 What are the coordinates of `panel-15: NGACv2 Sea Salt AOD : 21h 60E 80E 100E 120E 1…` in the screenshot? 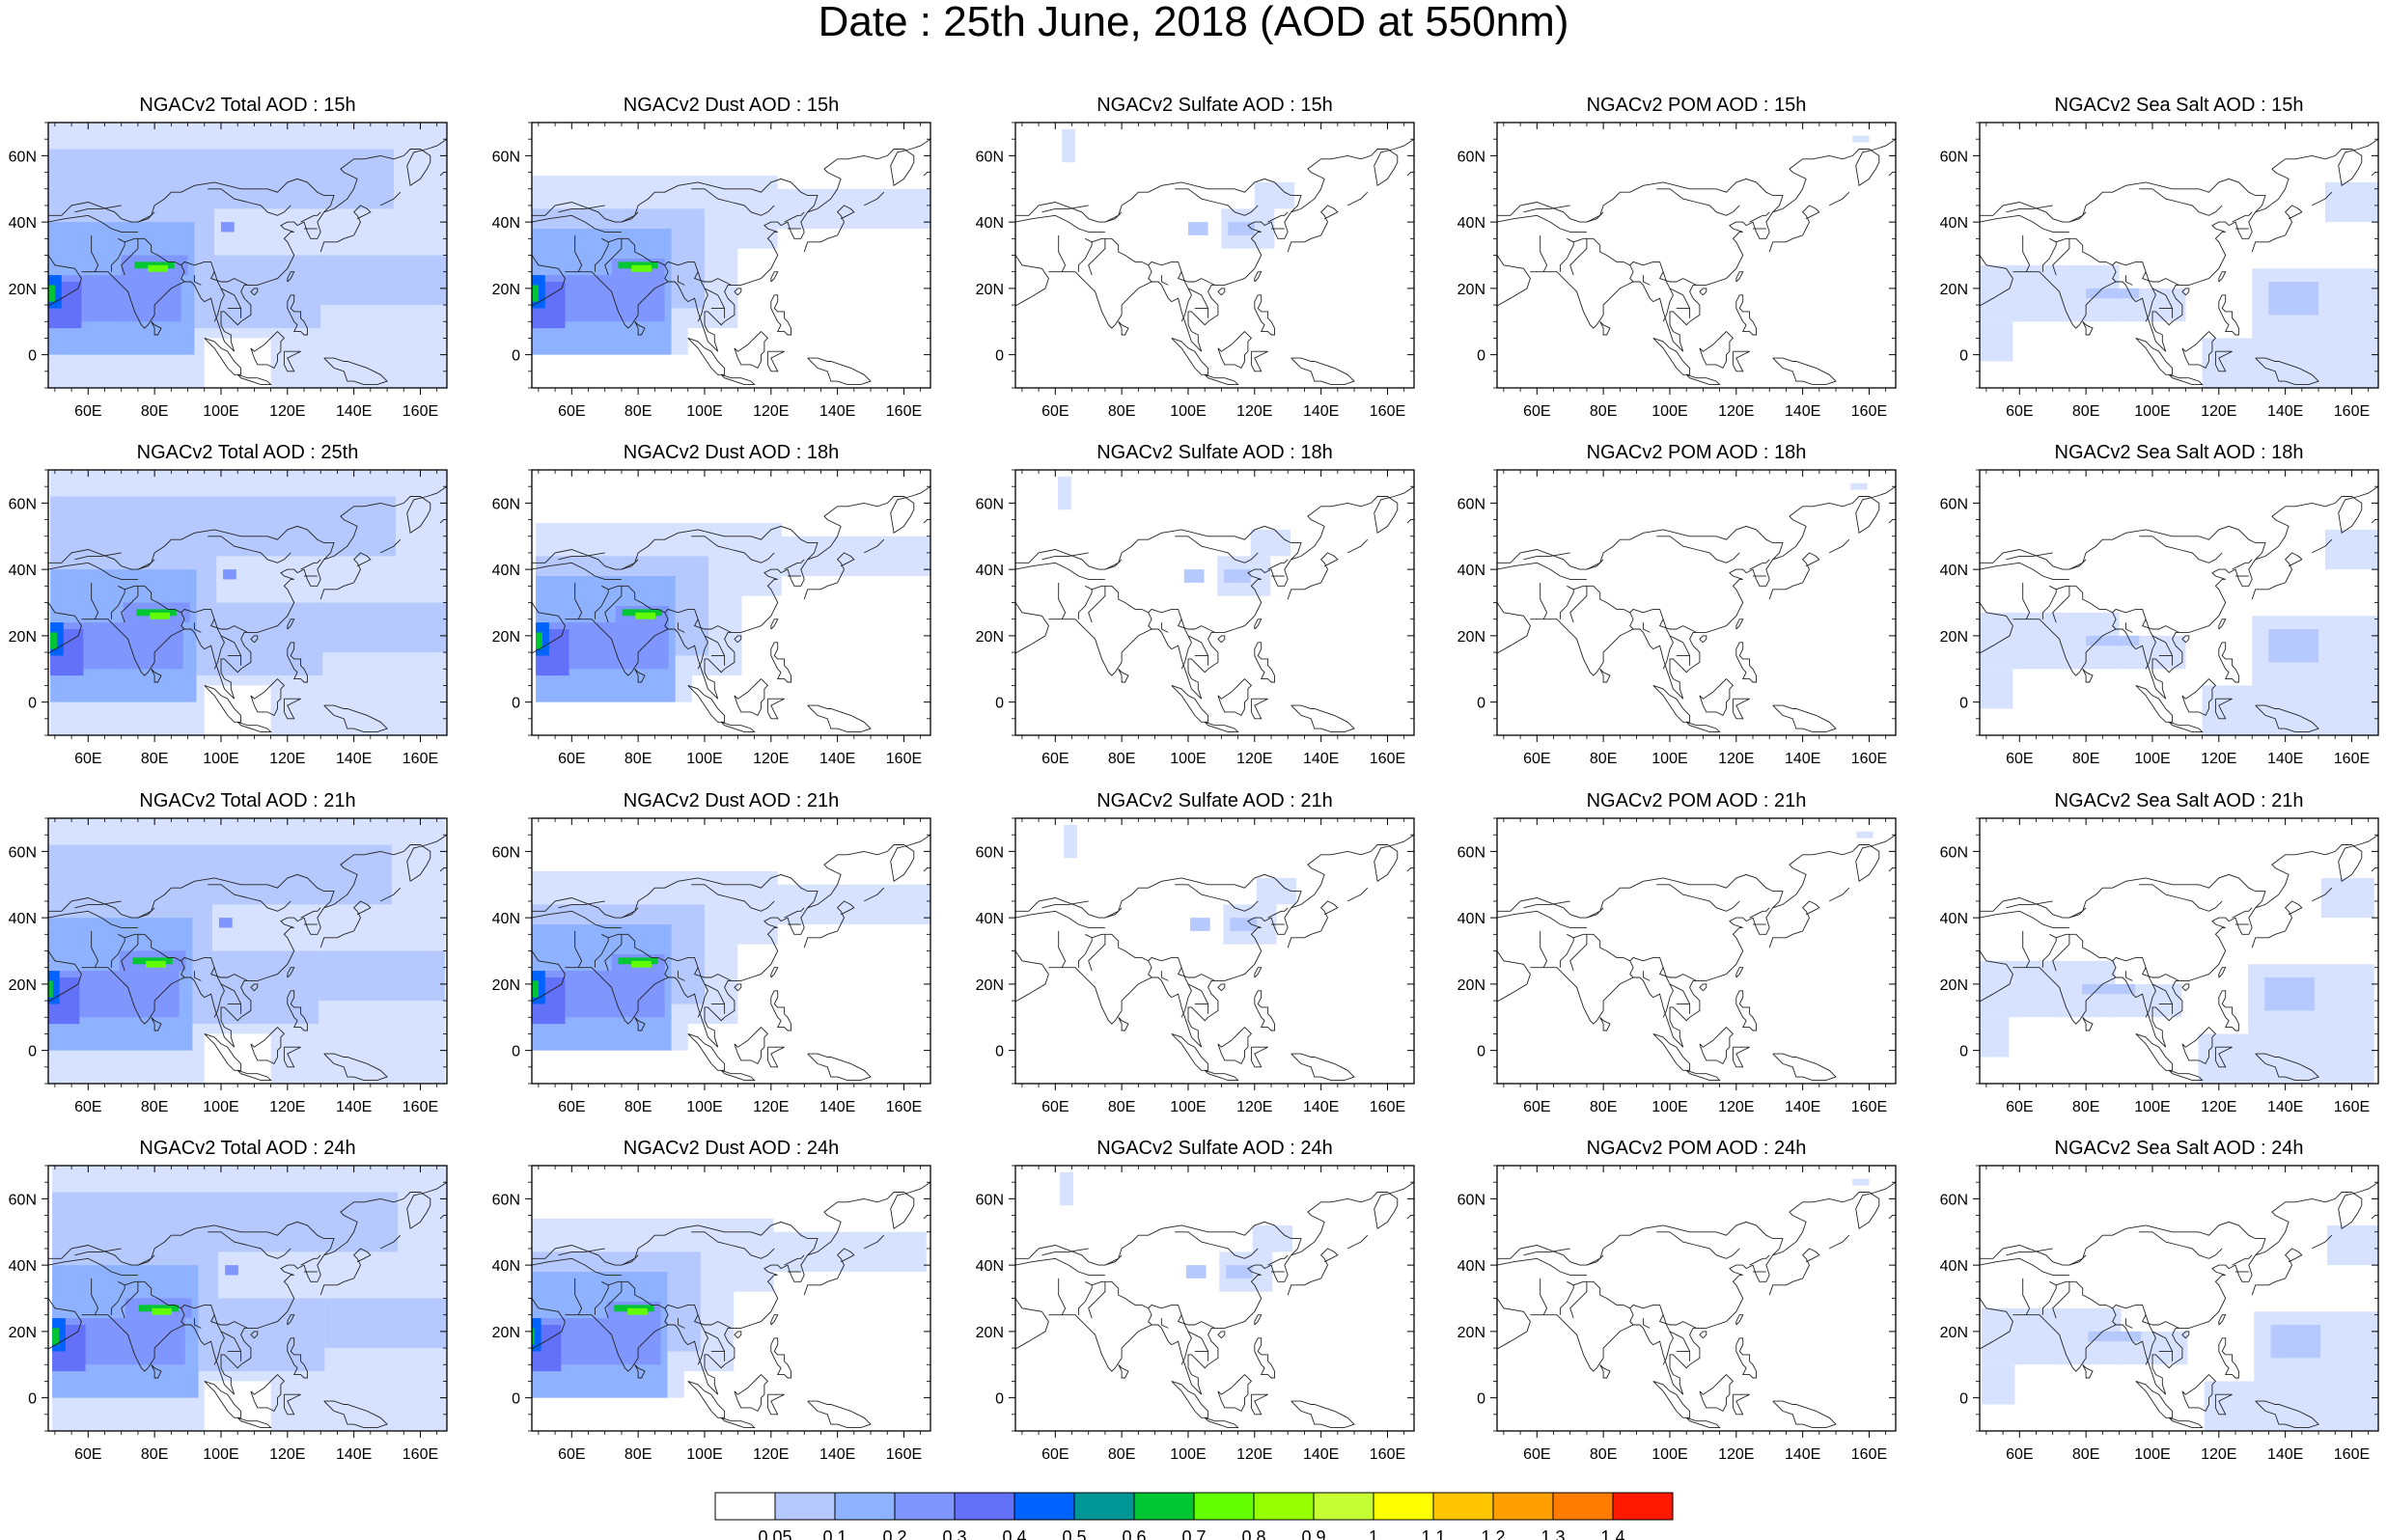 It's located at (2159, 952).